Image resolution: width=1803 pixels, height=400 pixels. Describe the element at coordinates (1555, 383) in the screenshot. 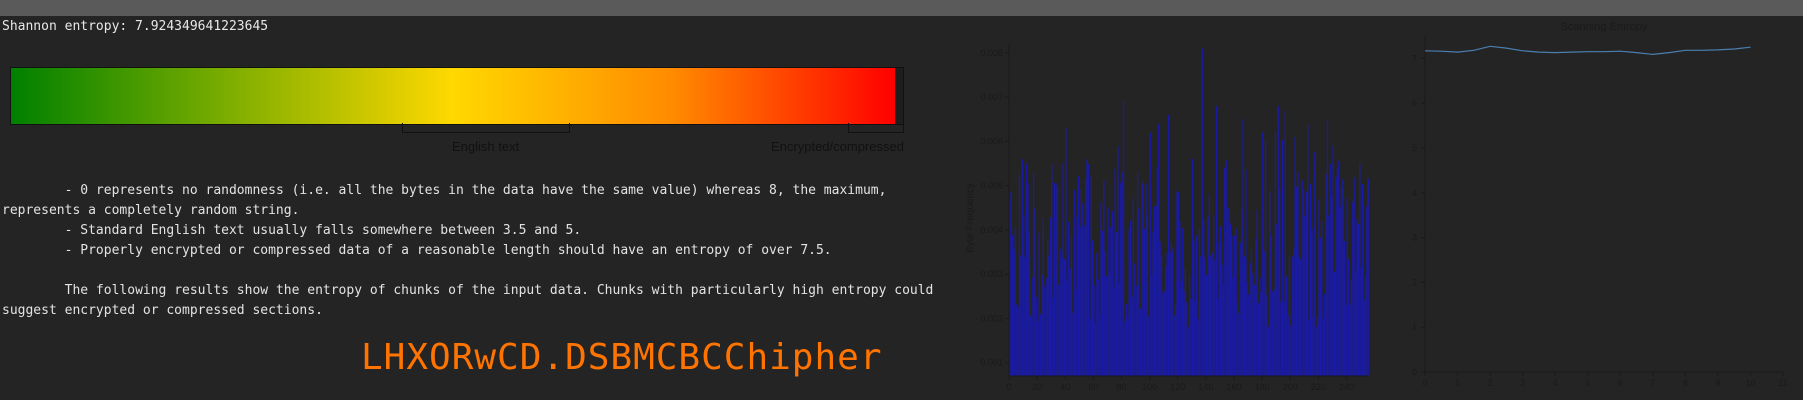

I see `x-tick-label: 4` at that location.